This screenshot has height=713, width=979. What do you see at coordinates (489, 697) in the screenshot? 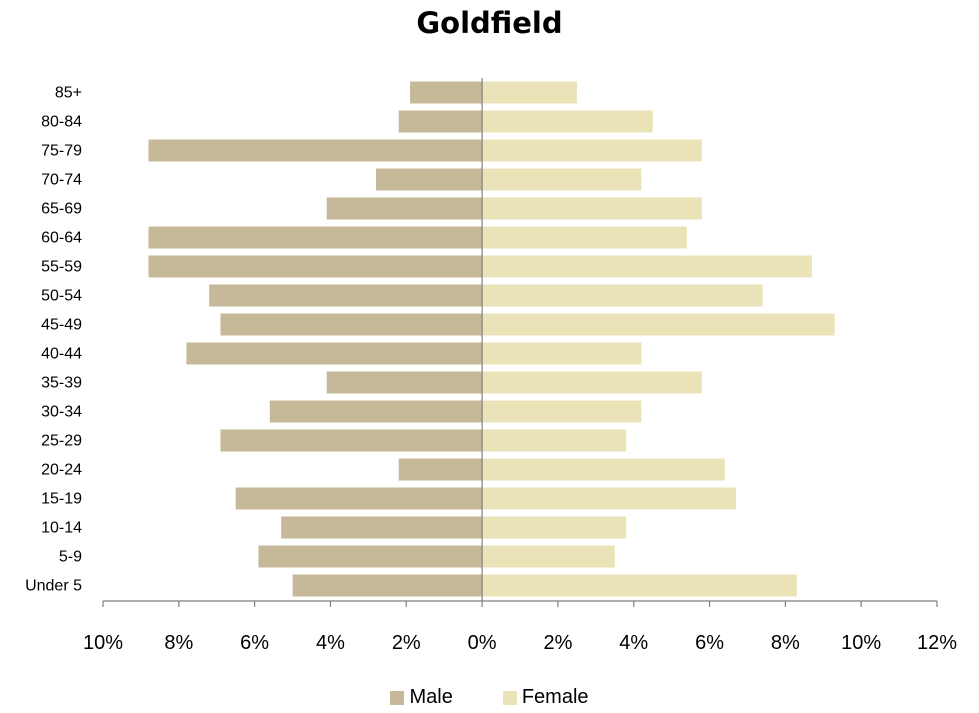
I see `legend: Male Female` at bounding box center [489, 697].